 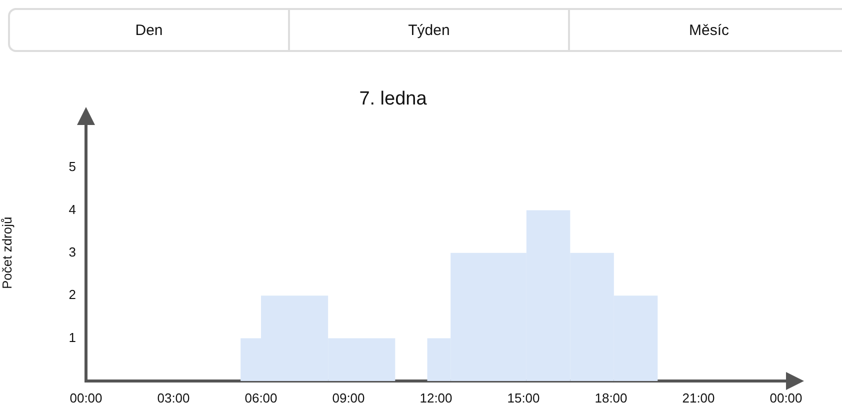 I want to click on text: Měsíc, so click(x=705, y=30).